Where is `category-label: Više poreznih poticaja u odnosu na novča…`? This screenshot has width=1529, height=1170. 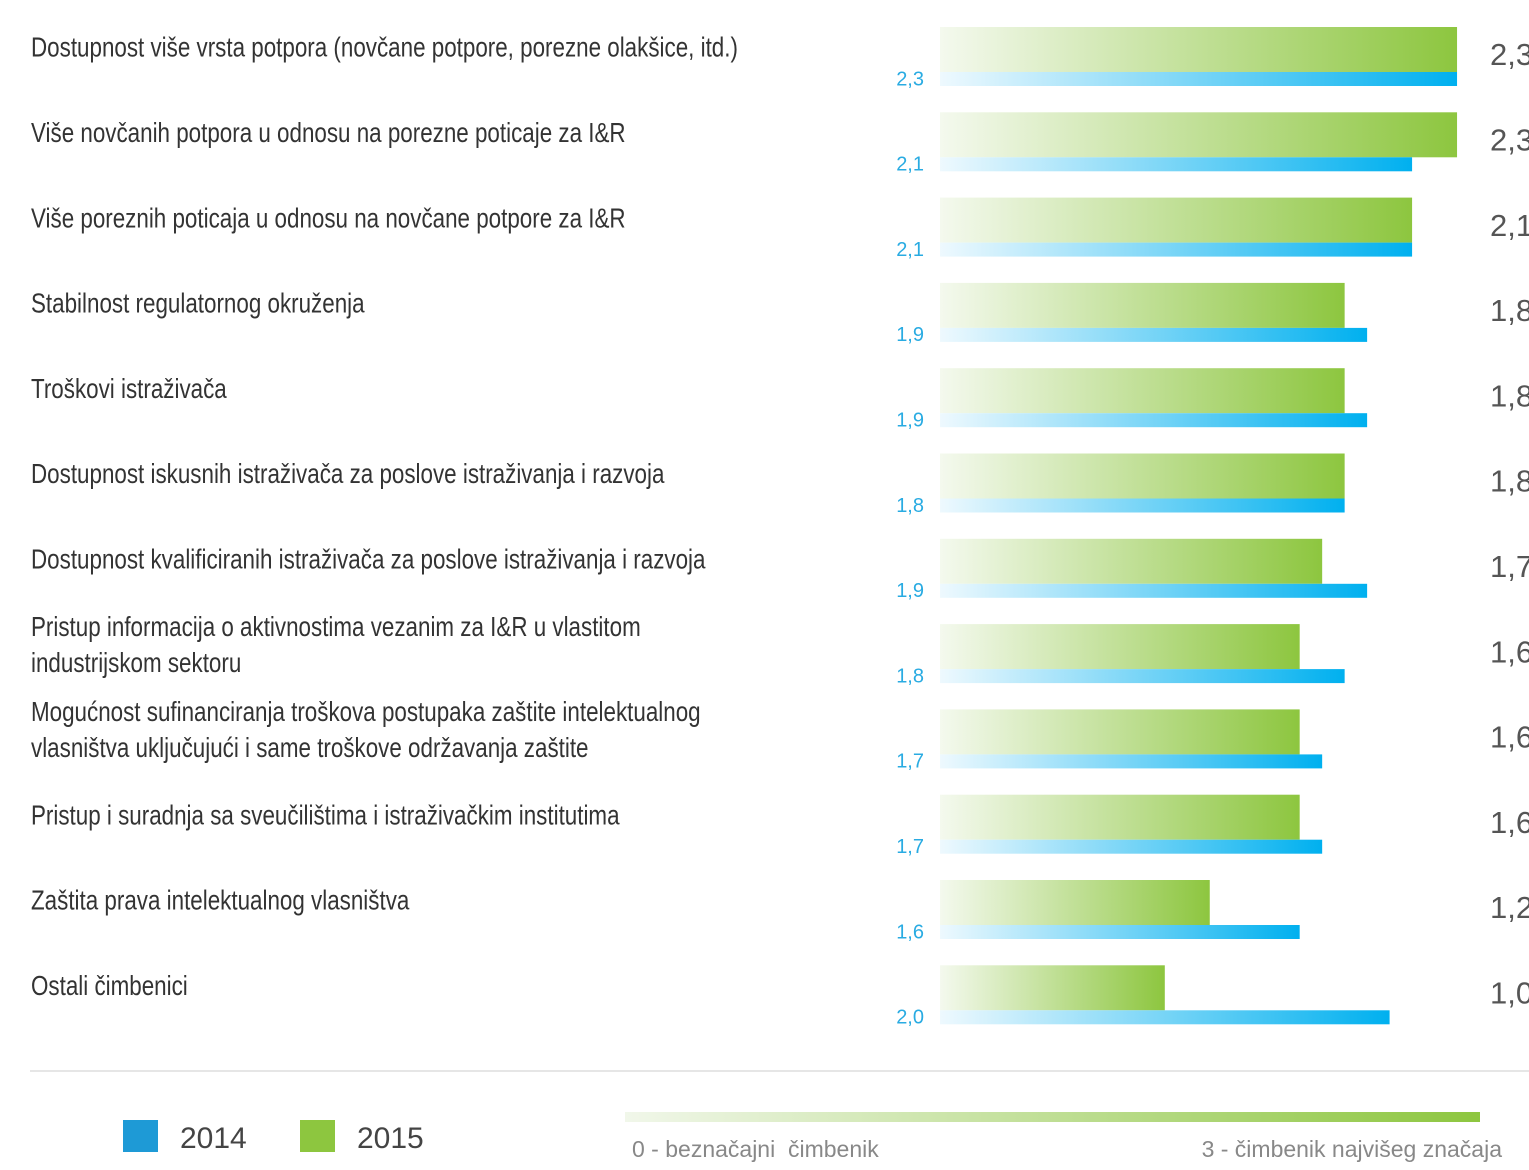
category-label: Više poreznih poticaja u odnosu na novča… is located at coordinates (328, 218).